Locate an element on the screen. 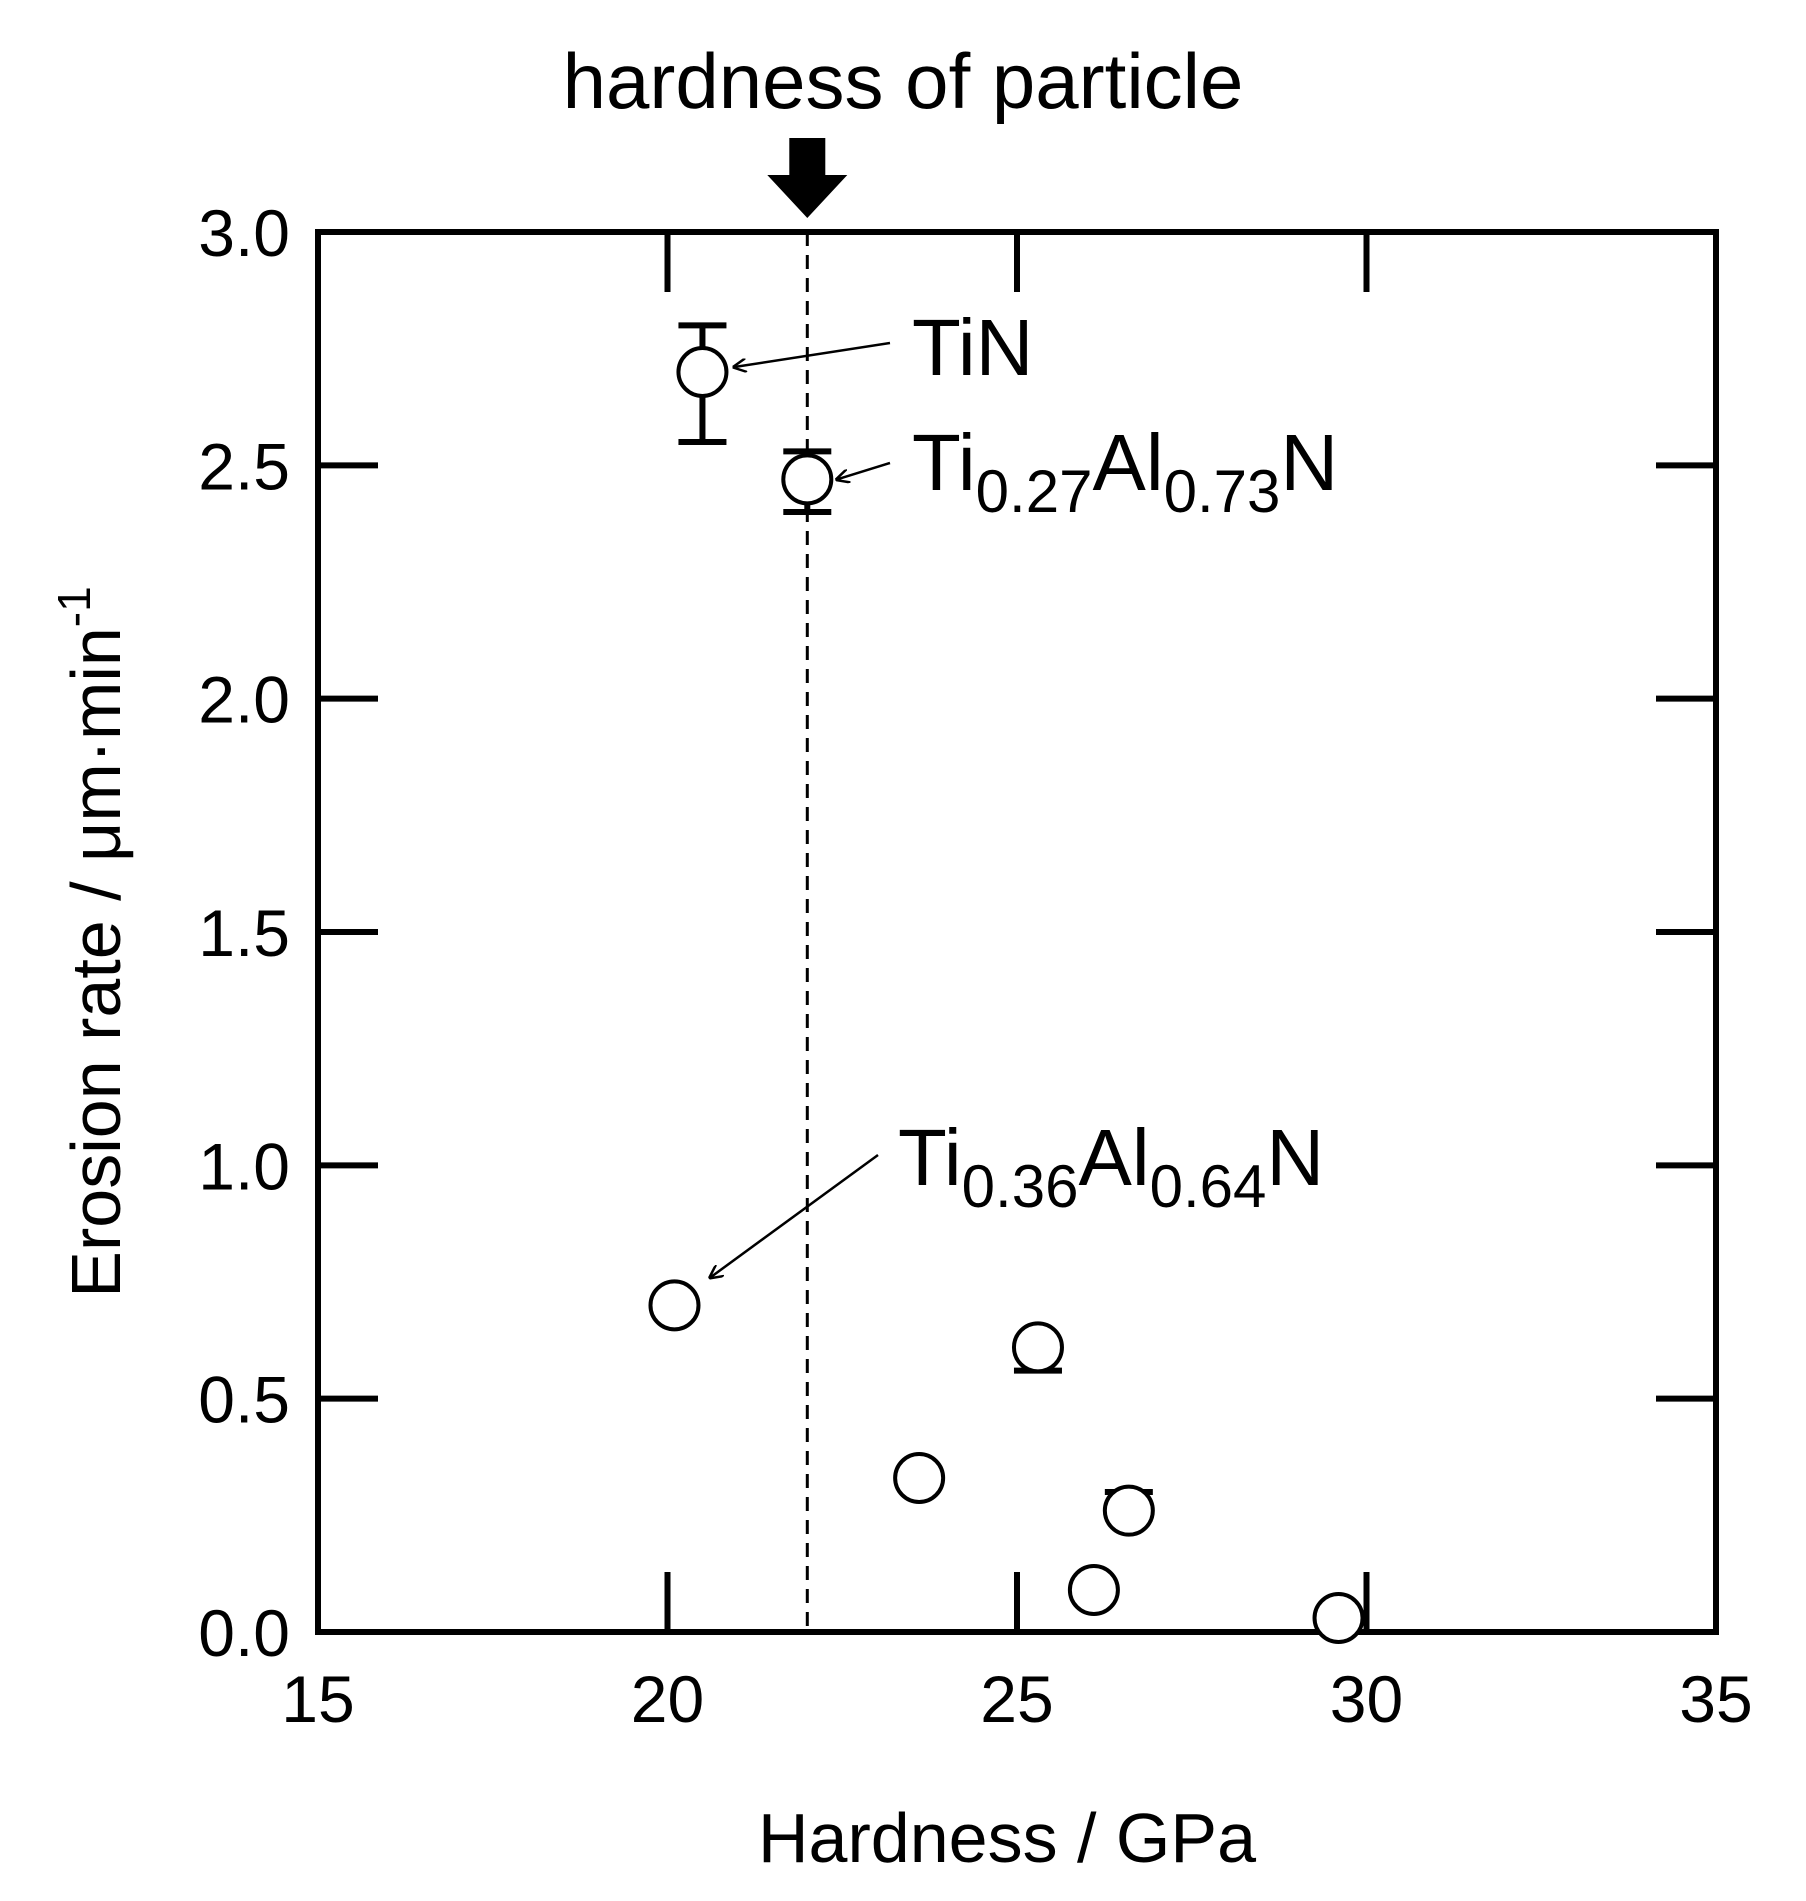 Image resolution: width=1806 pixels, height=1901 pixels. annotation-label: Ti0.27Al0.73N is located at coordinates (1125, 471).